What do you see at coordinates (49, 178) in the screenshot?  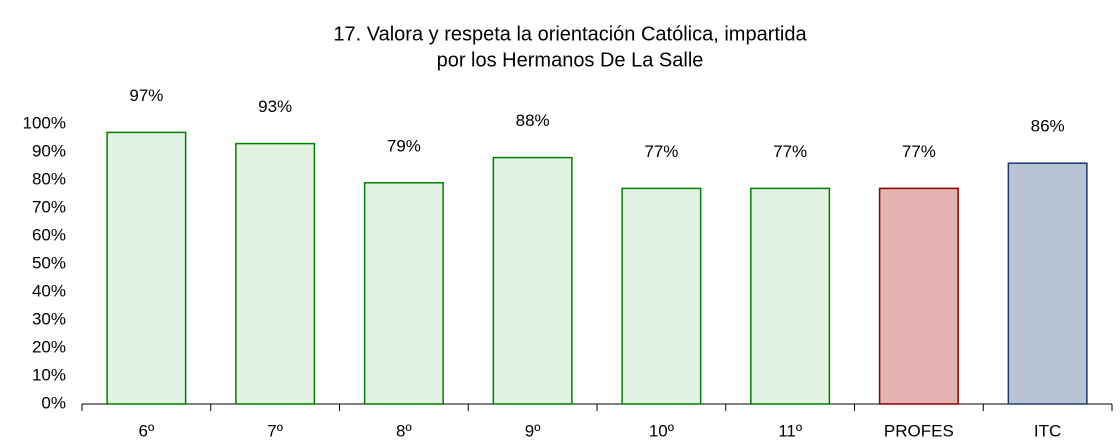 I see `y-tick-label: 80%` at bounding box center [49, 178].